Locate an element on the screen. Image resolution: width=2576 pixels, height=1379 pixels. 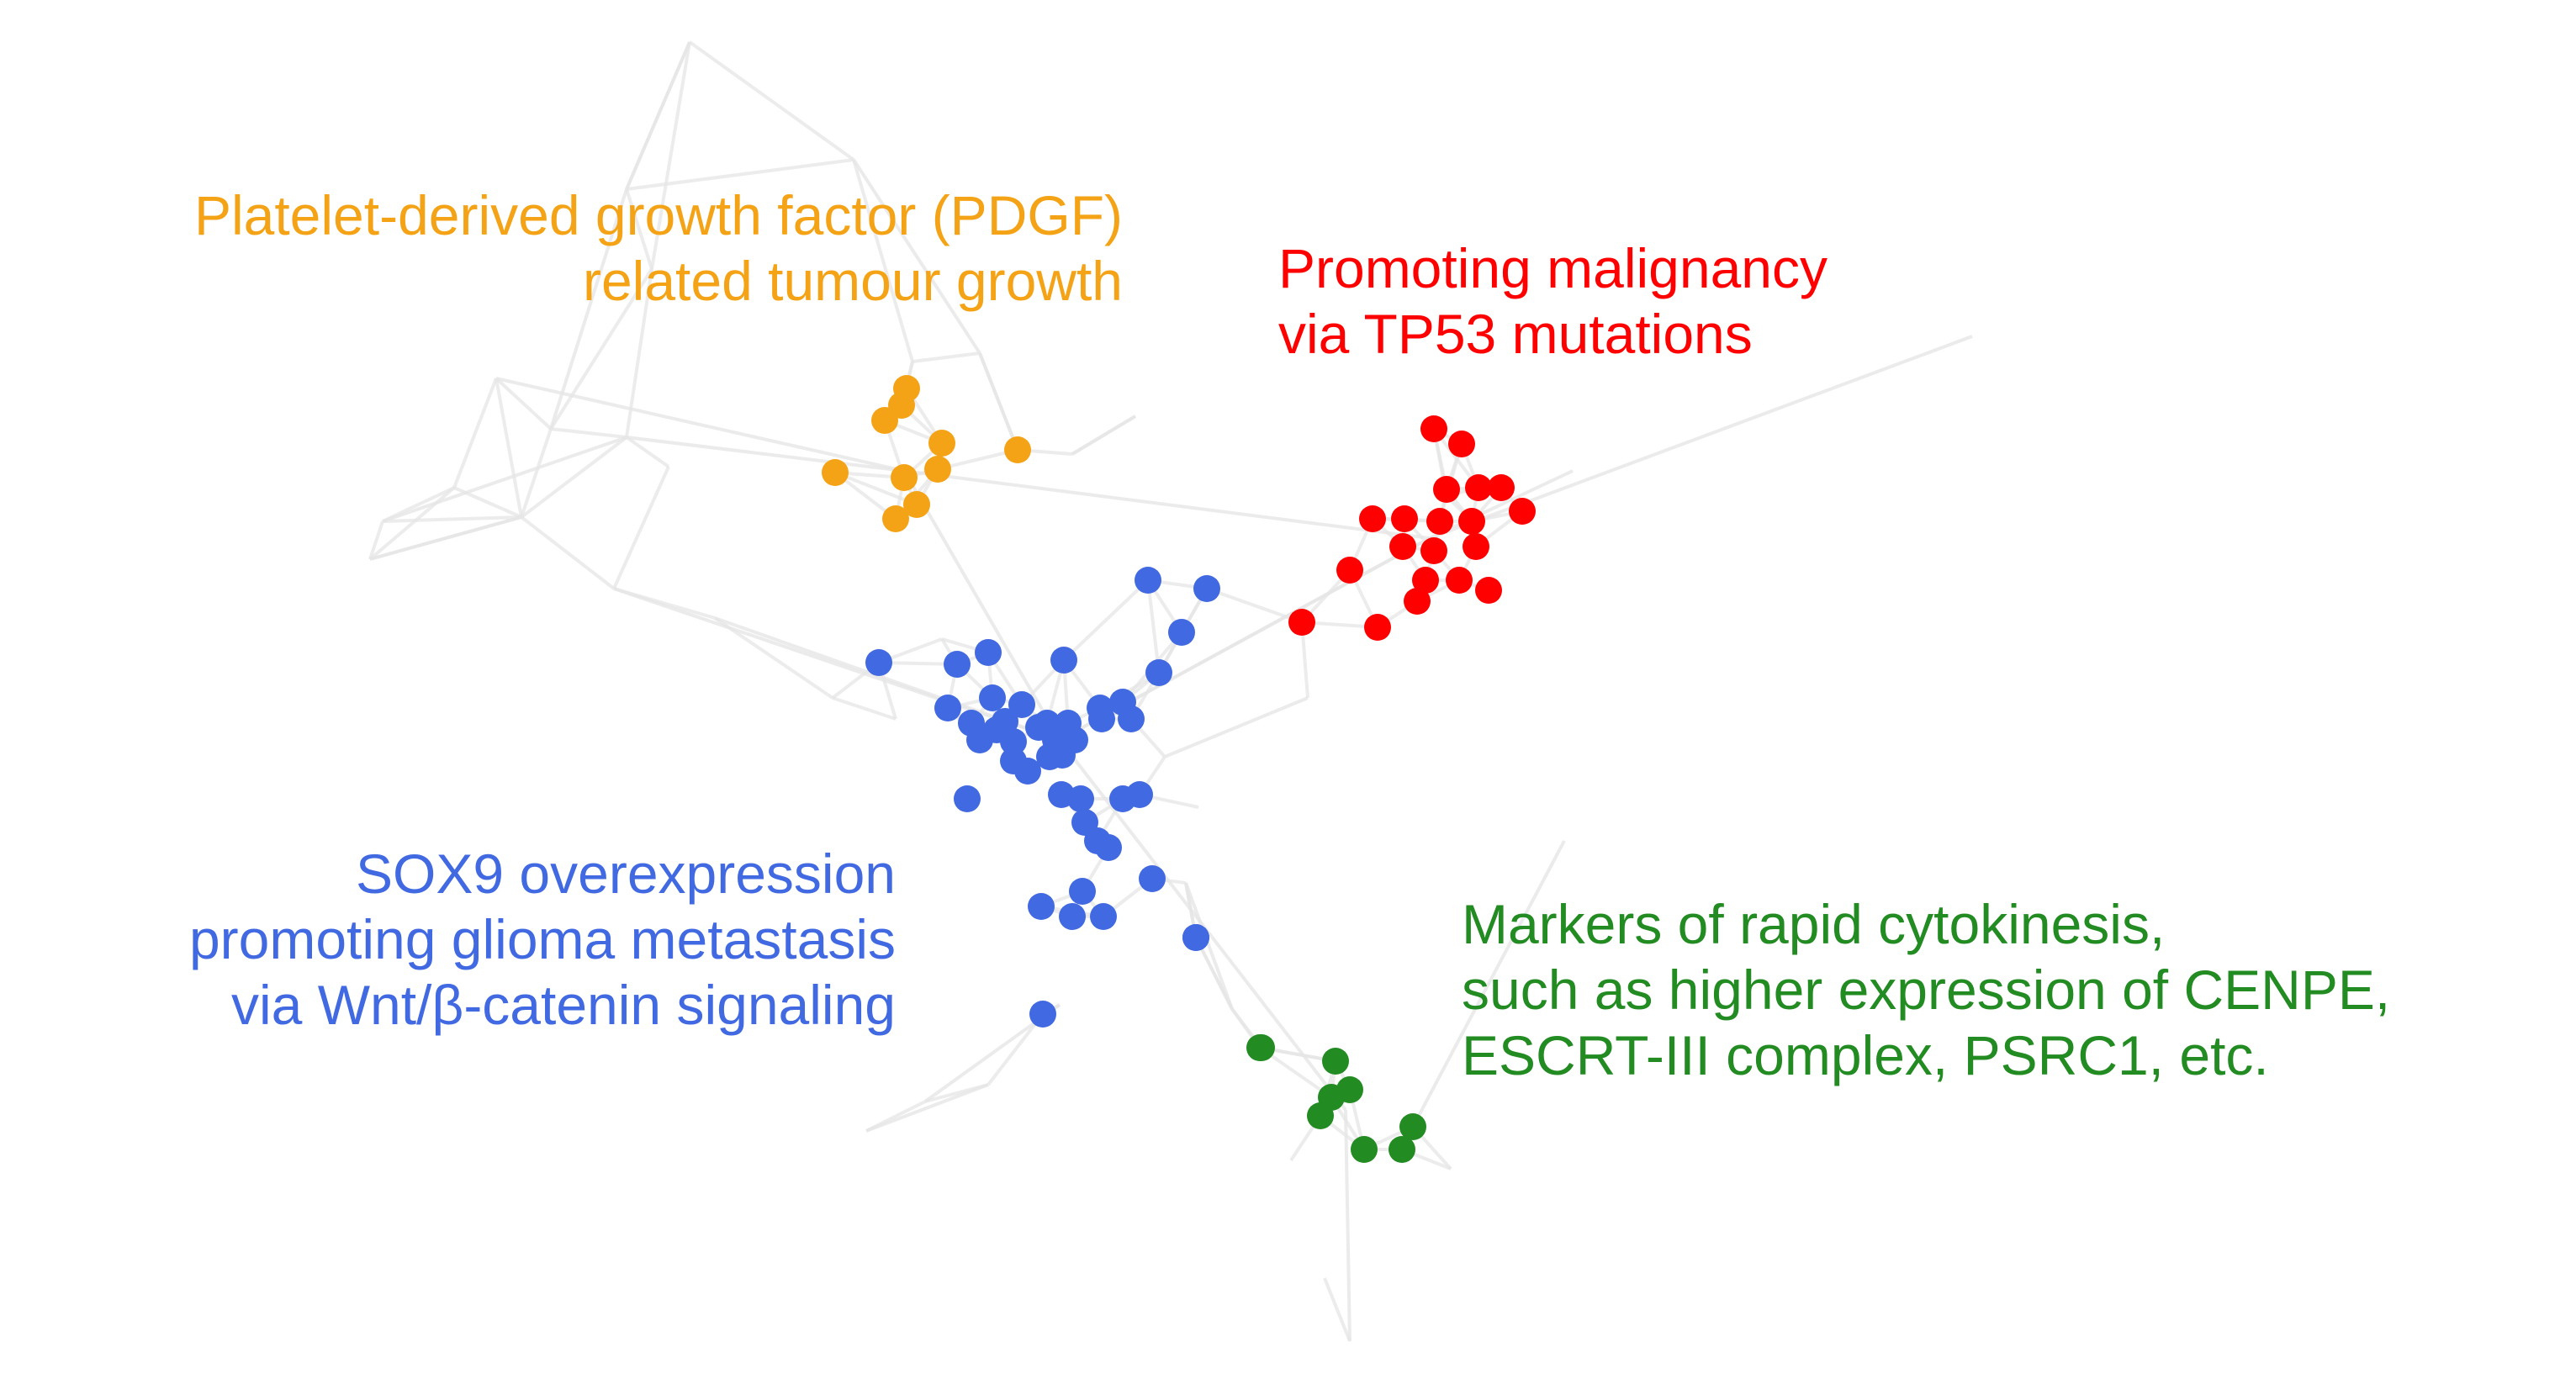
tp53-cluster-label: Promoting malignancy via TP53 mutations is located at coordinates (1553, 301).